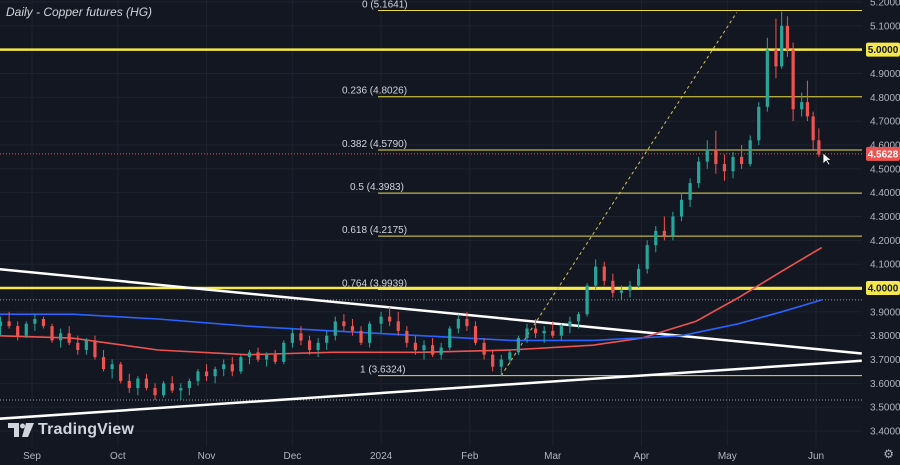 This screenshot has width=900, height=465. Describe the element at coordinates (118, 456) in the screenshot. I see `x-tick-label: Oct` at that location.